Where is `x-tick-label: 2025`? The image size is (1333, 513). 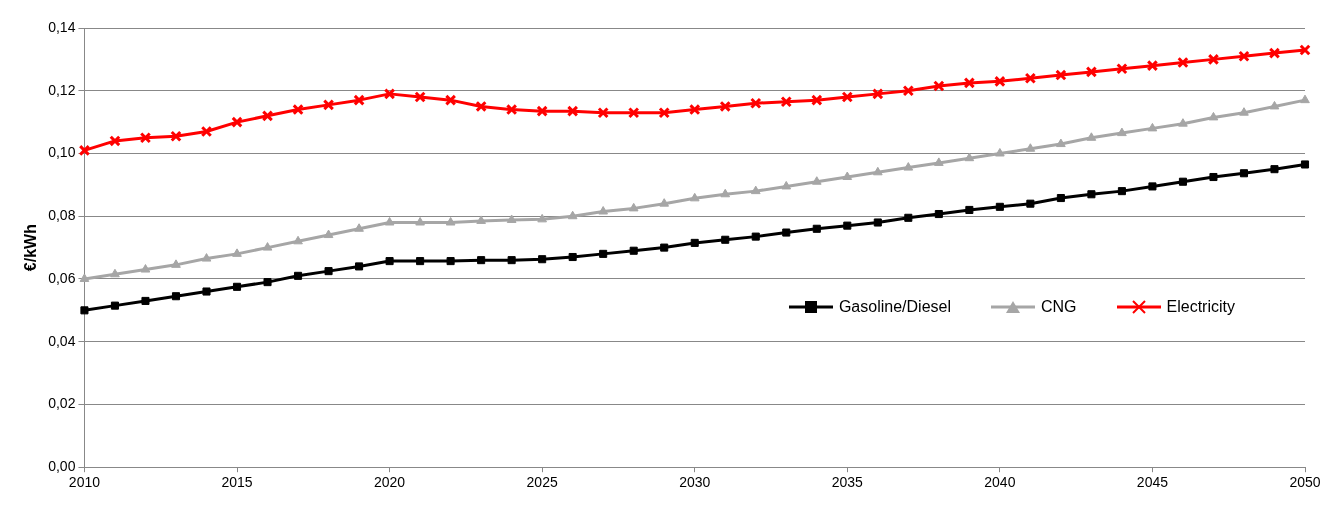 x-tick-label: 2025 is located at coordinates (542, 482).